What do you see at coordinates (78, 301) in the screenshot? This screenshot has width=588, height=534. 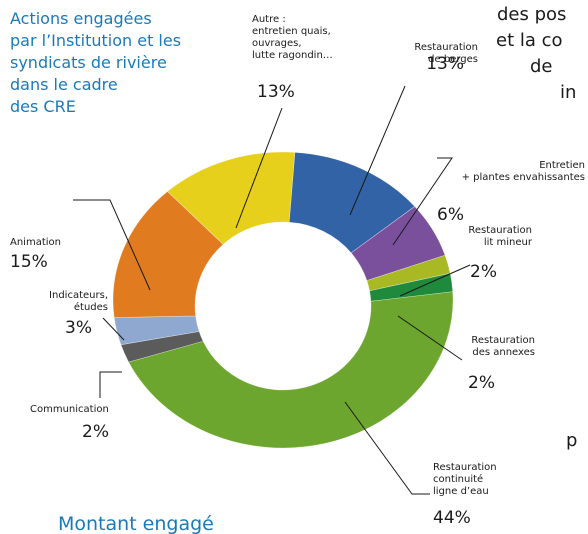 I see `slice-label: Indicateurs, études` at bounding box center [78, 301].